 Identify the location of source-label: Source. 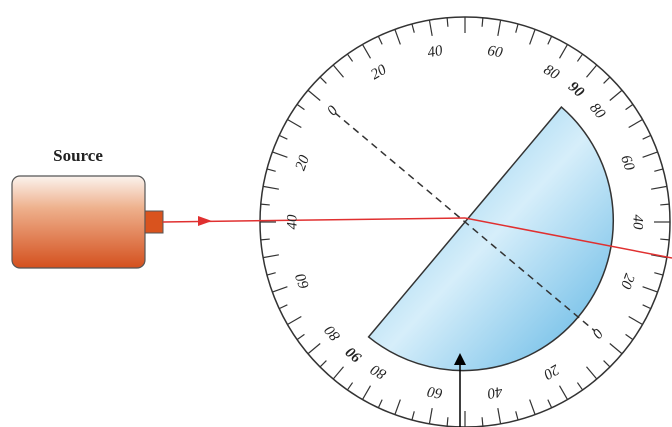
(78, 155).